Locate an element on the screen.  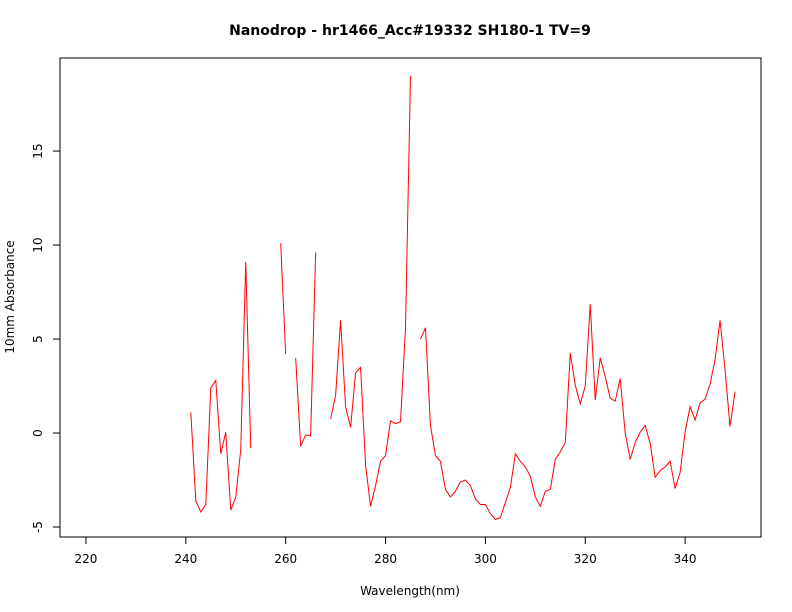
y-tick-label: -5 is located at coordinates (38, 527).